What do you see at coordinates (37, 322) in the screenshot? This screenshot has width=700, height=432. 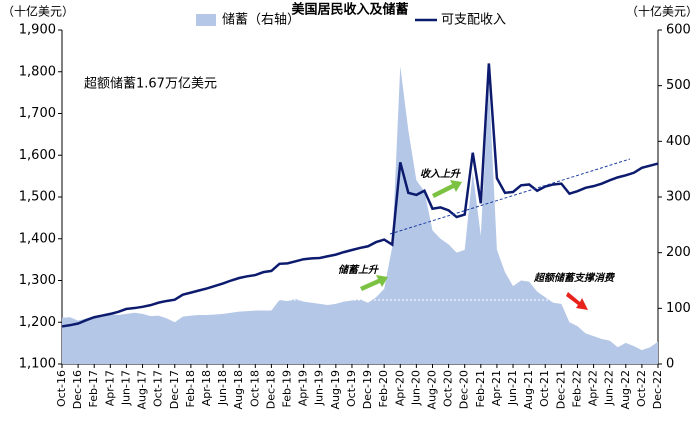 I see `y-tick-label: 1,200` at bounding box center [37, 322].